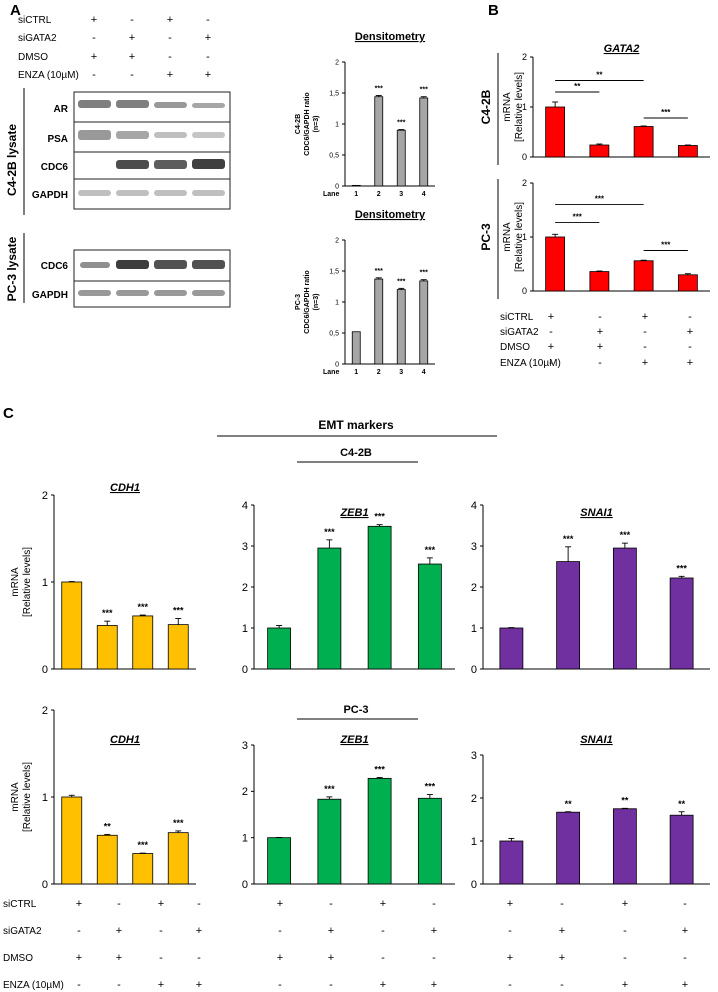 This screenshot has width=718, height=992. What do you see at coordinates (379, 372) in the screenshot?
I see `x-tick-label: 2` at bounding box center [379, 372].